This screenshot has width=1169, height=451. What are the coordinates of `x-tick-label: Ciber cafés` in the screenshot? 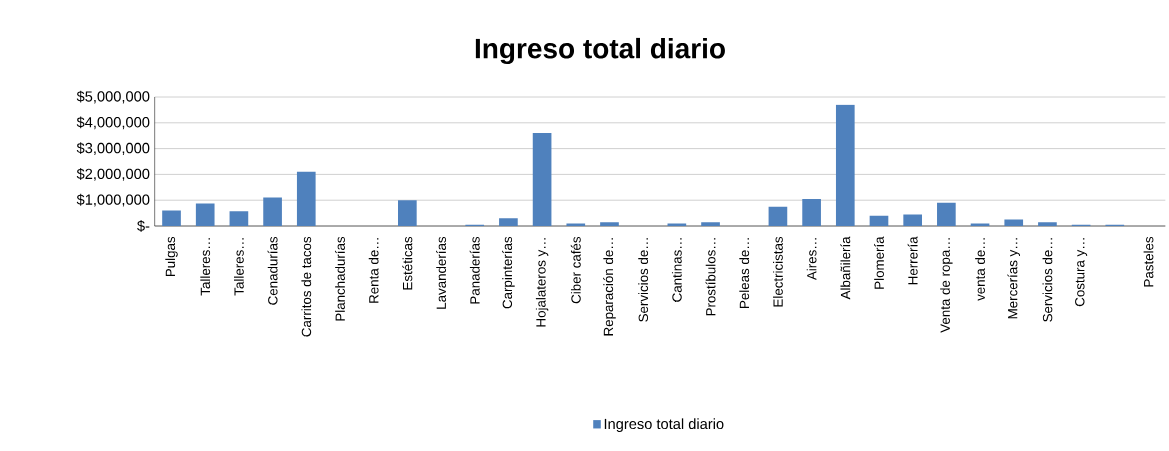 It's located at (575, 270).